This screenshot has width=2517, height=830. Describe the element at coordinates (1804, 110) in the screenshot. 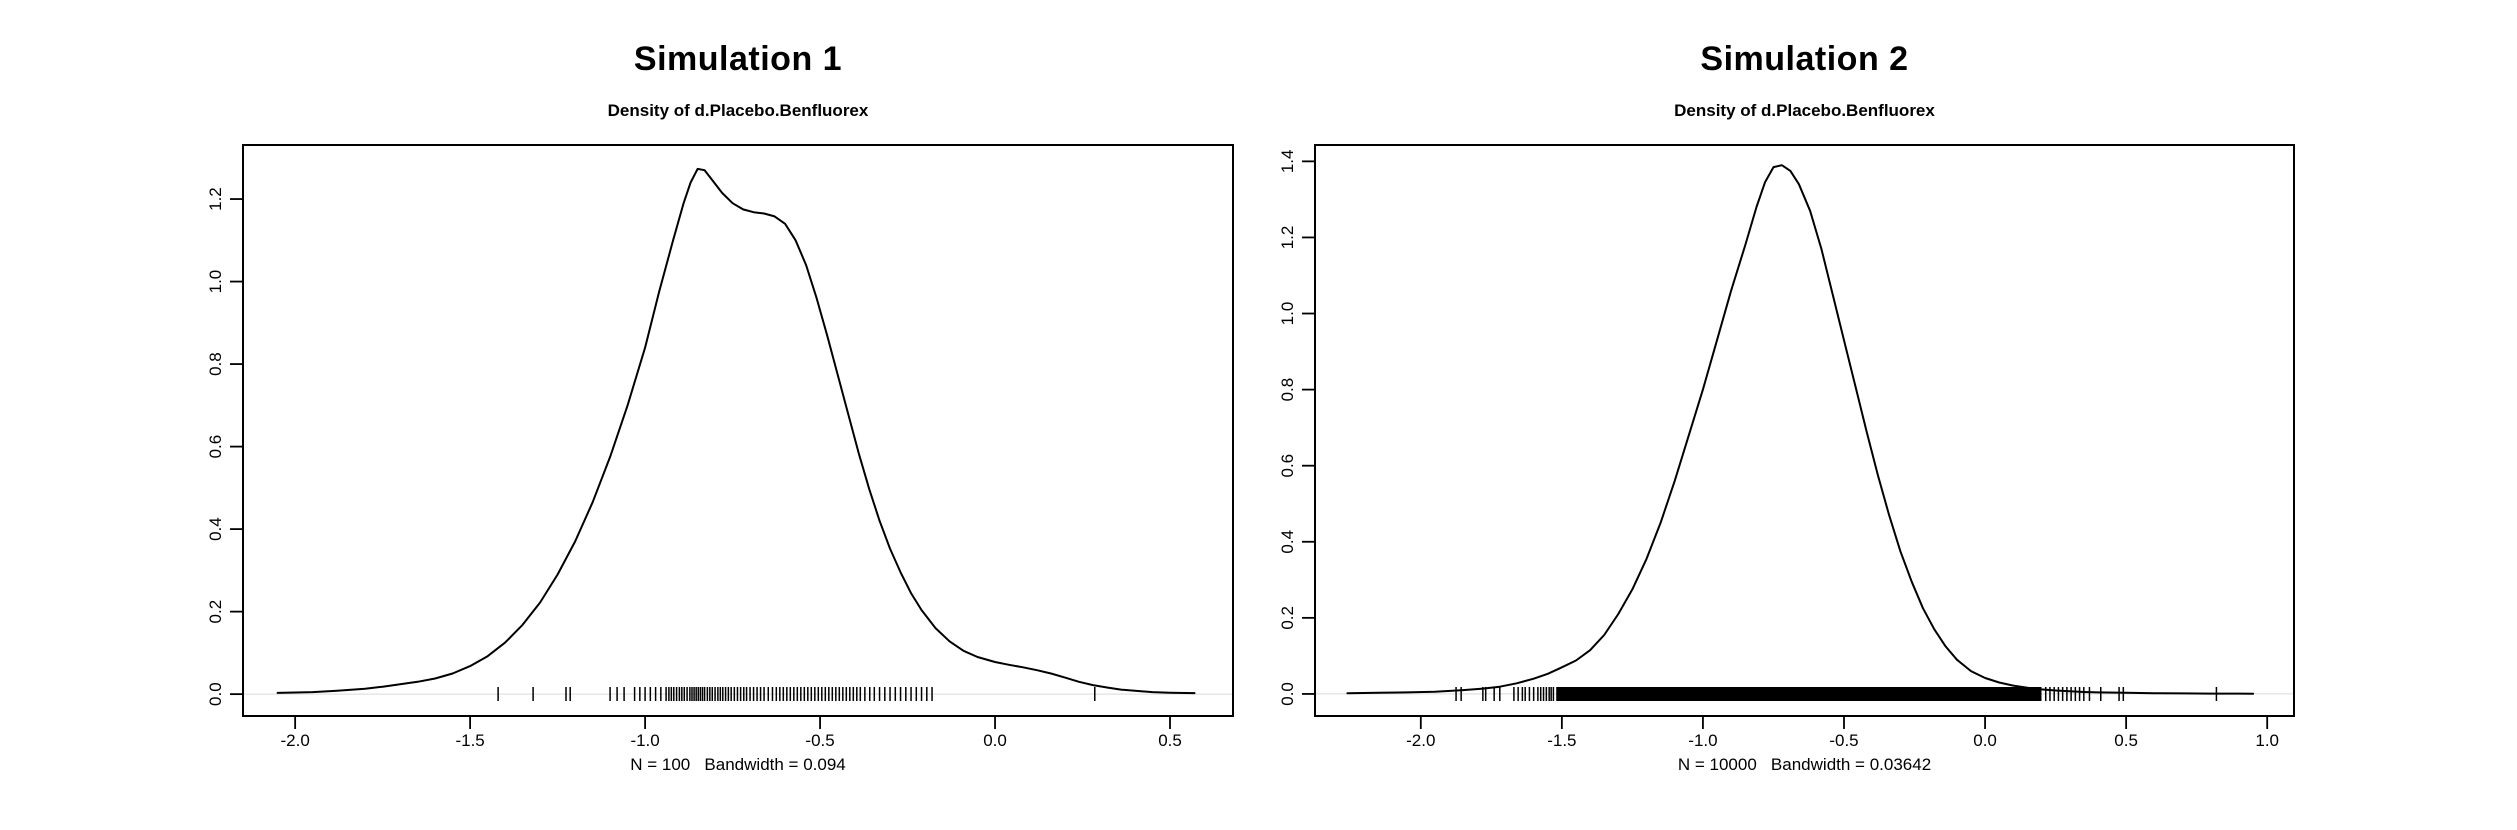

I see `plot2-subtitle: Density of d.Placebo.Benfluorex` at that location.